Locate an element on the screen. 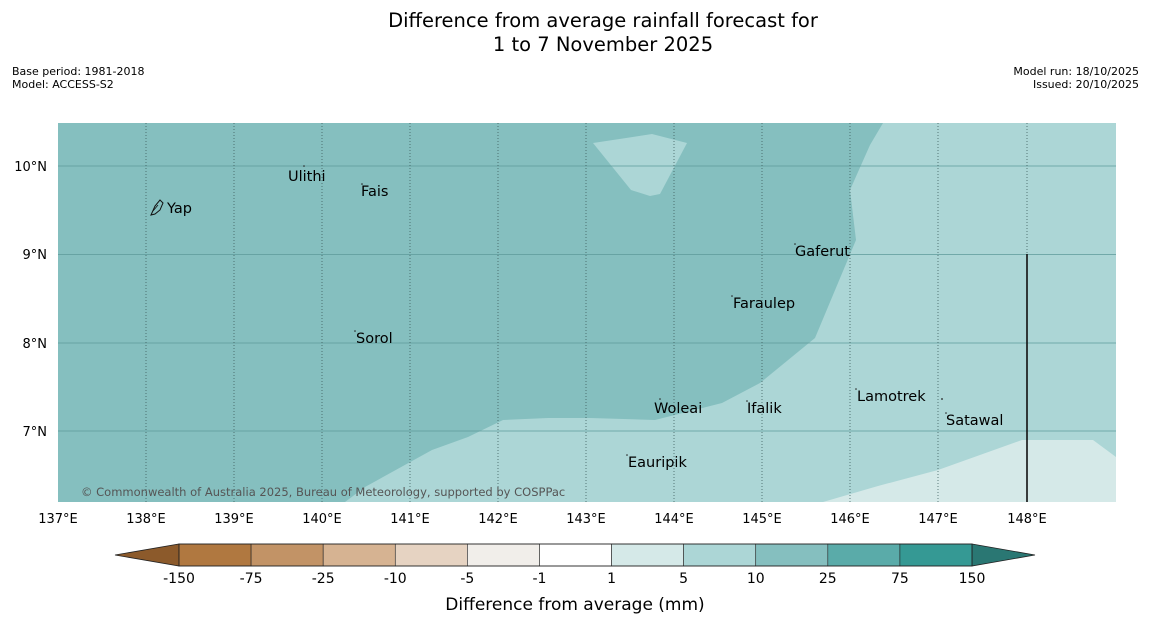 The width and height of the screenshot is (1150, 644). issued-text: Issued: 20/10/2025 is located at coordinates (1085, 84).